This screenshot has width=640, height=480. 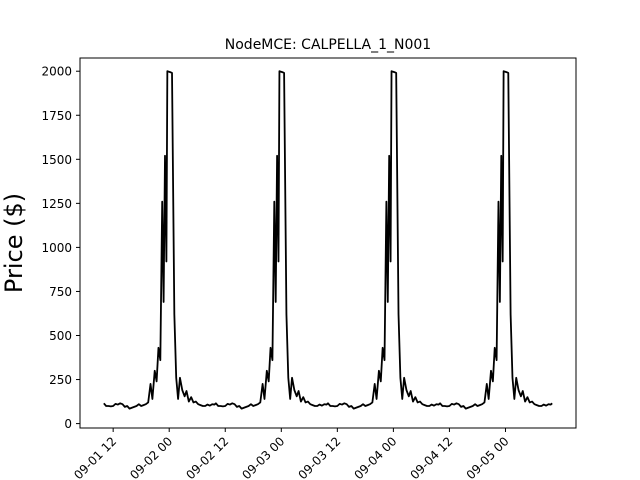 I want to click on y-tick-label: 2000, so click(x=56, y=72).